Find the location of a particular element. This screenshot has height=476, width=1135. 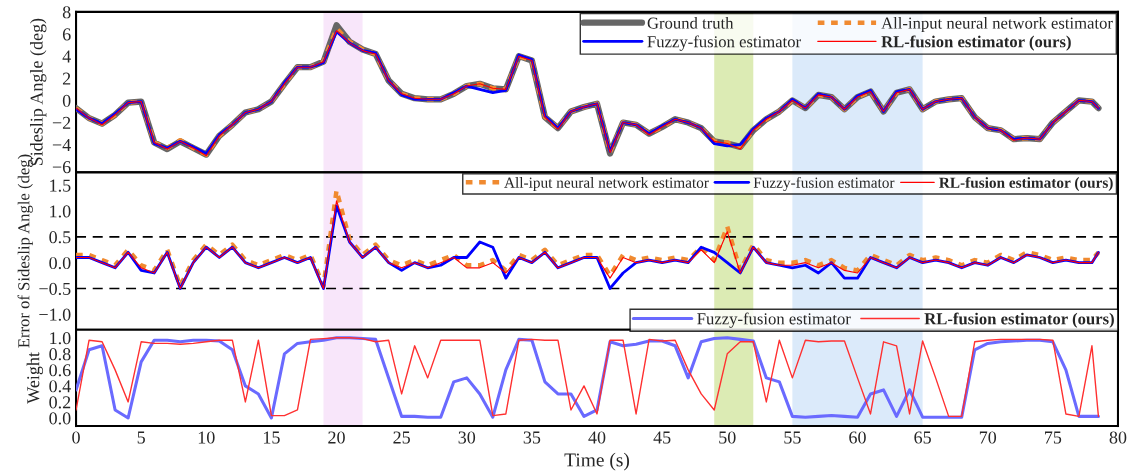

y-tick-label: 8 is located at coordinates (66, 12).